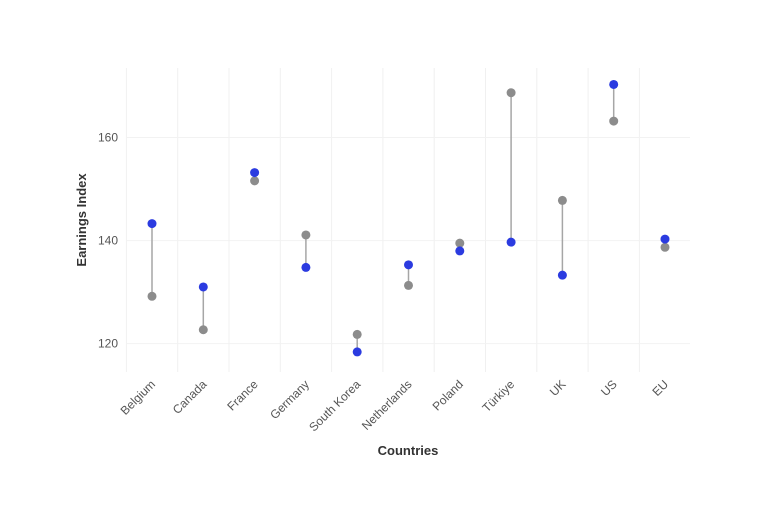  Describe the element at coordinates (408, 265) in the screenshot. I see `point-series2-netherlands` at that location.